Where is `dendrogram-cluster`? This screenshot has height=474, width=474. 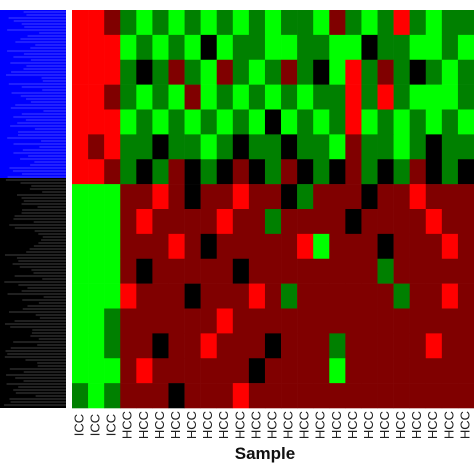
dendrogram-cluster is located at coordinates (33, 293).